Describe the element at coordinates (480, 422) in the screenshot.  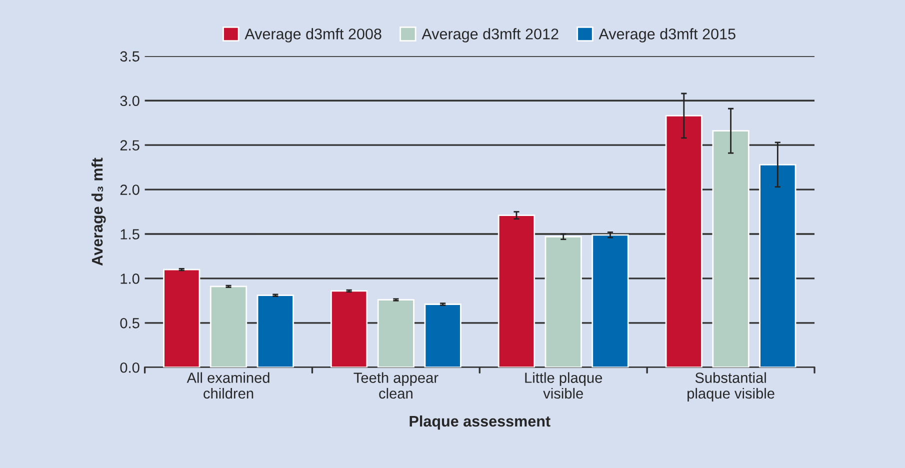
I see `x-axis-title: Plaque assessment` at that location.